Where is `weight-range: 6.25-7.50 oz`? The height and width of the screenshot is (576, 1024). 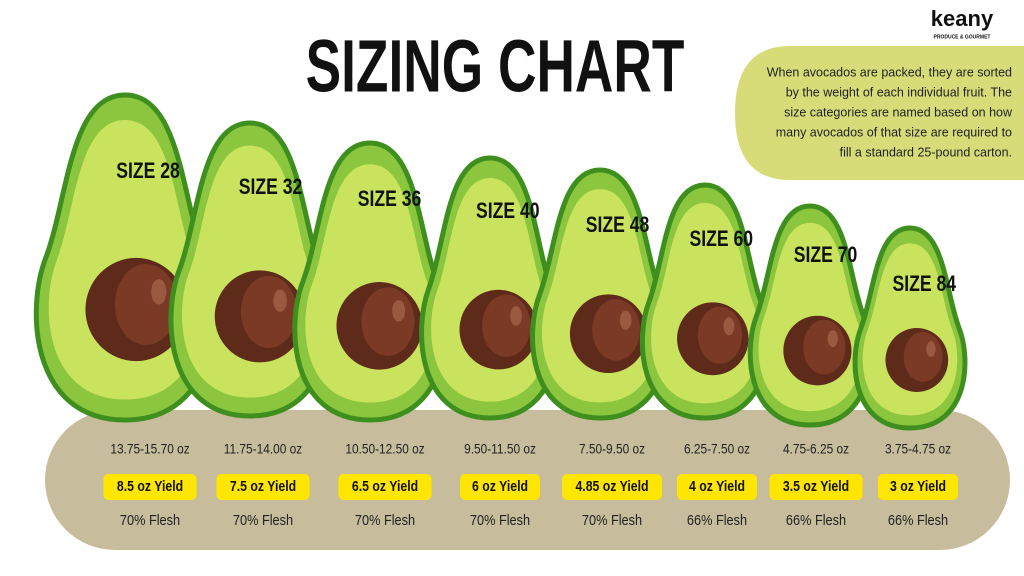 weight-range: 6.25-7.50 oz is located at coordinates (717, 449).